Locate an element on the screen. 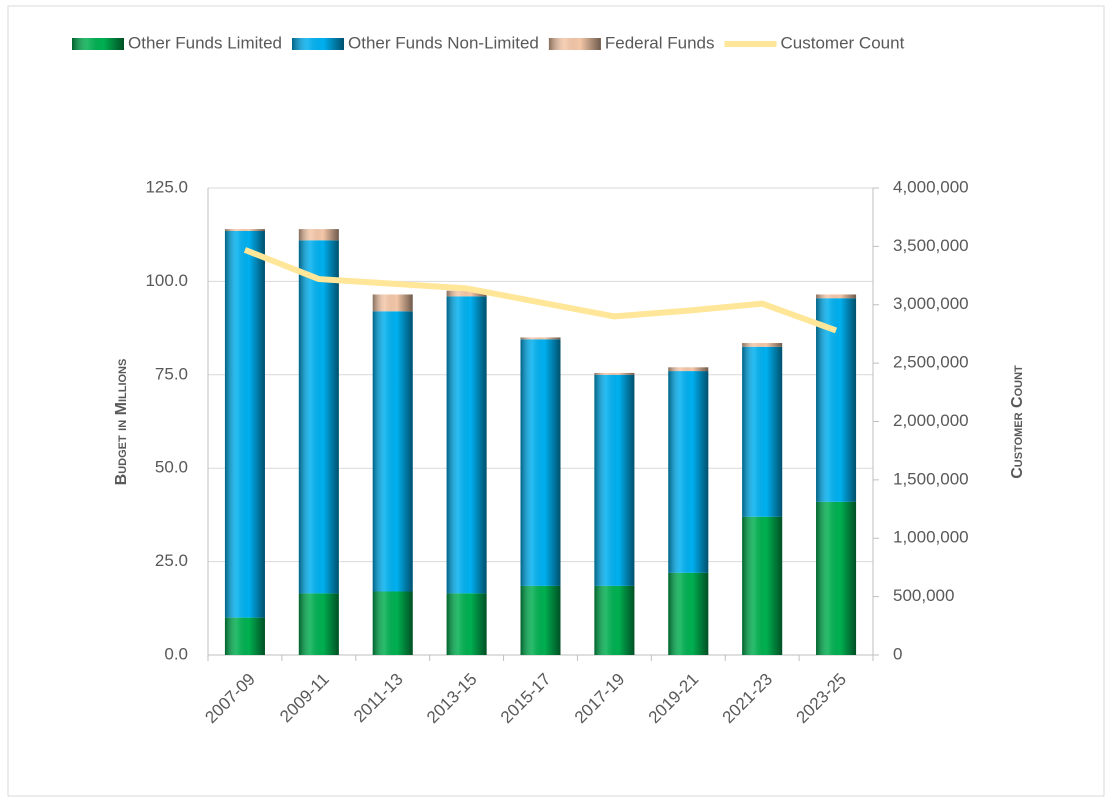 Image resolution: width=1113 pixels, height=803 pixels. x-tick-label: 2019-21 is located at coordinates (674, 699).